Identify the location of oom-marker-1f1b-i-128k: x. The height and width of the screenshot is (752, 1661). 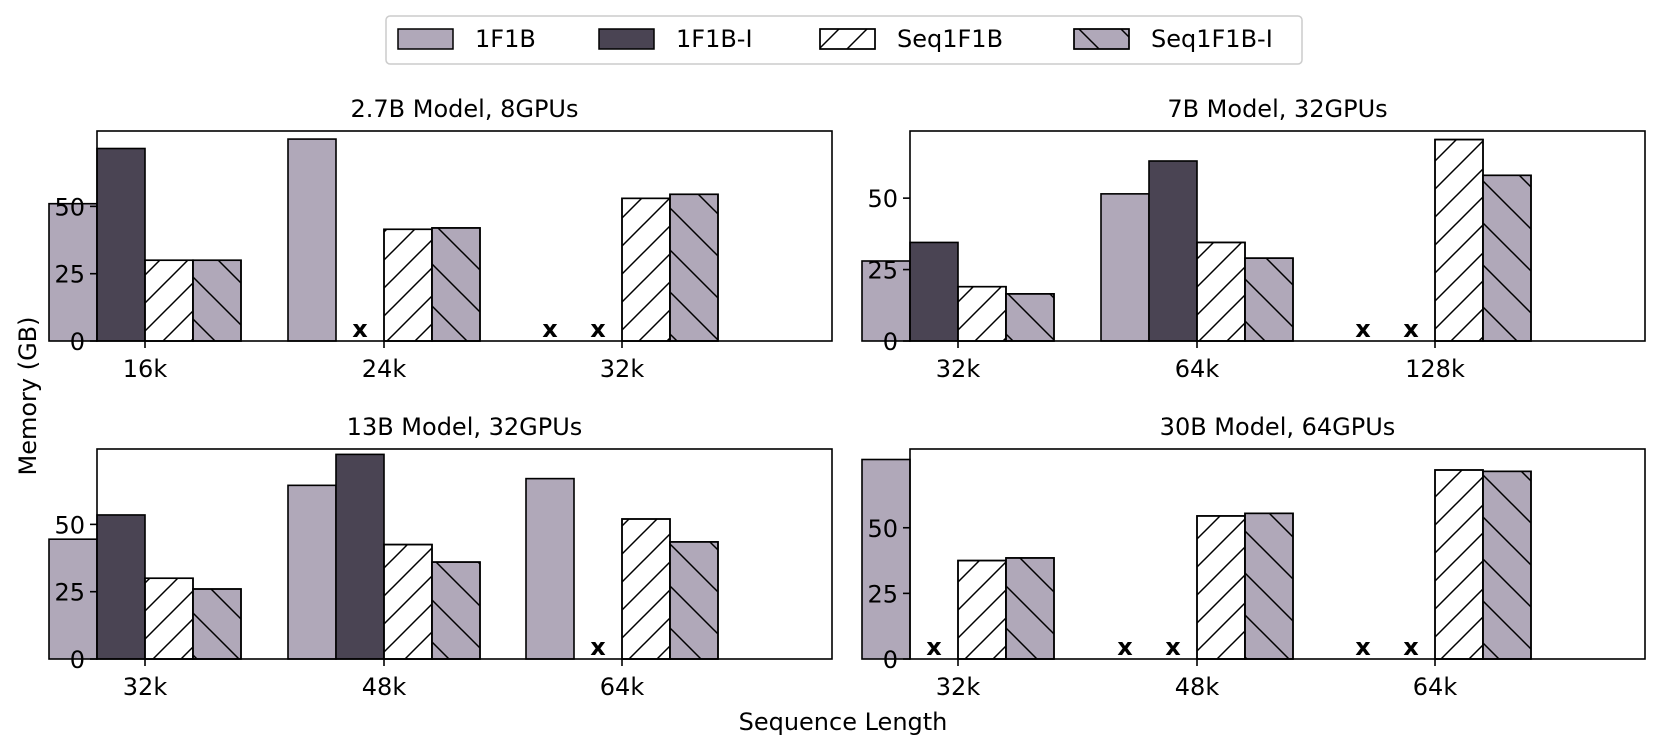
(1411, 329).